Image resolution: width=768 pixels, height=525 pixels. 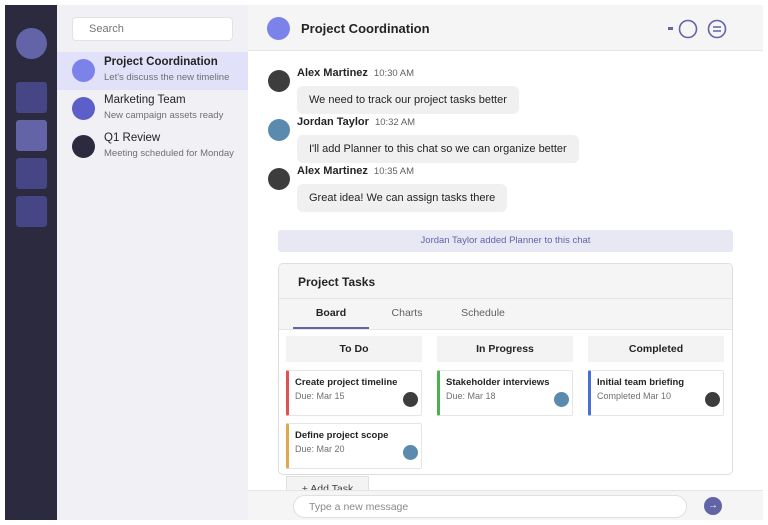 What do you see at coordinates (505, 393) in the screenshot?
I see `task-card: Stakeholder interviews Due: Mar 18` at bounding box center [505, 393].